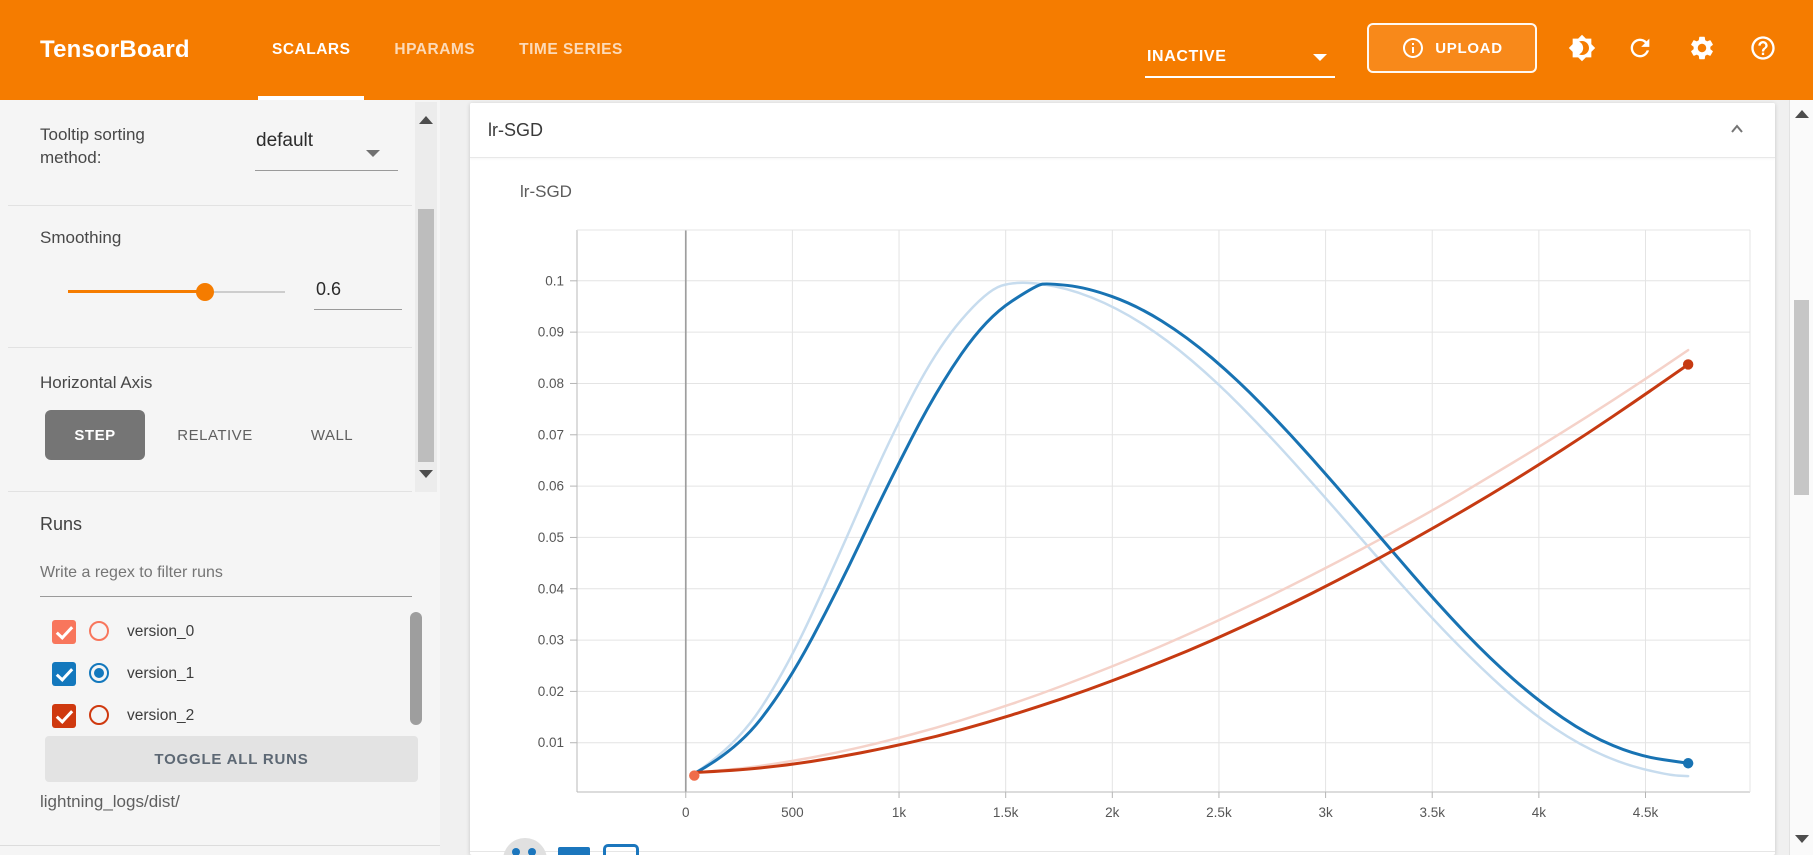 This screenshot has width=1813, height=855. What do you see at coordinates (1006, 812) in the screenshot?
I see `svg-text: 1.5k` at bounding box center [1006, 812].